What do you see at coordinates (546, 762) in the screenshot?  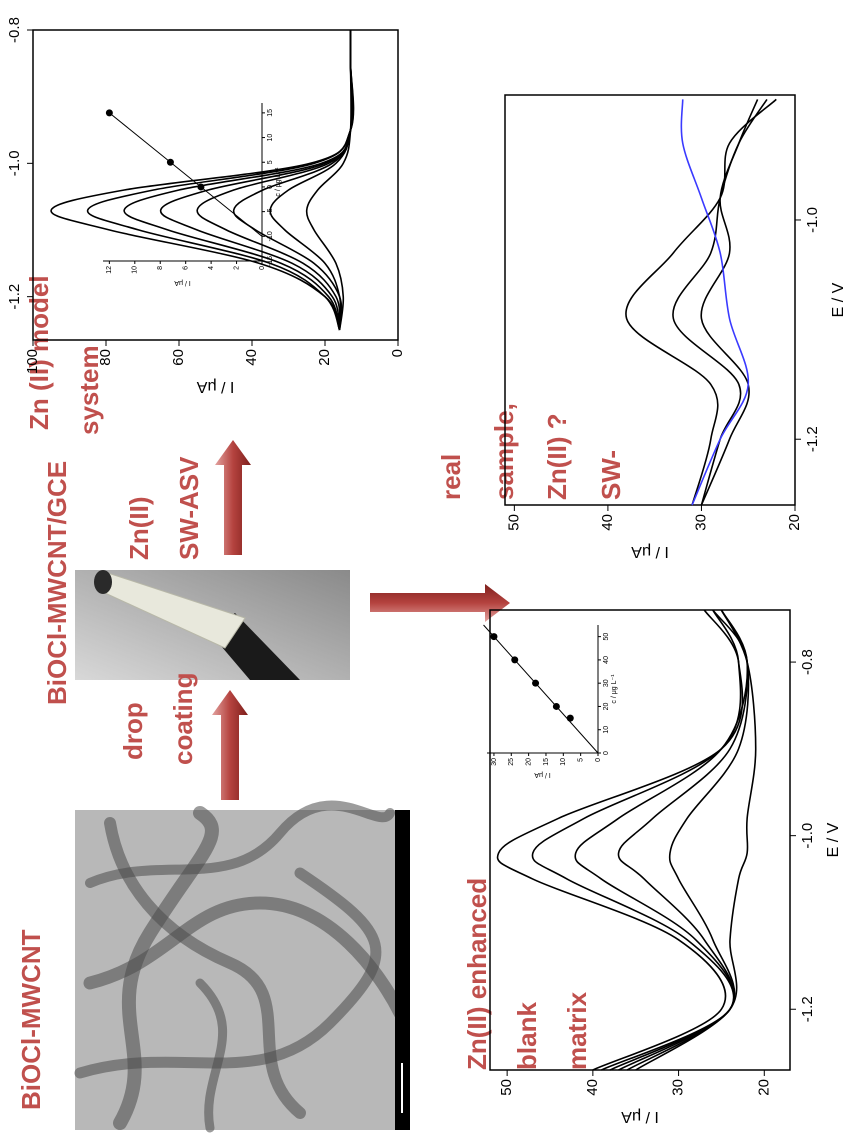 I see `y-tick-label: 15` at bounding box center [546, 762].